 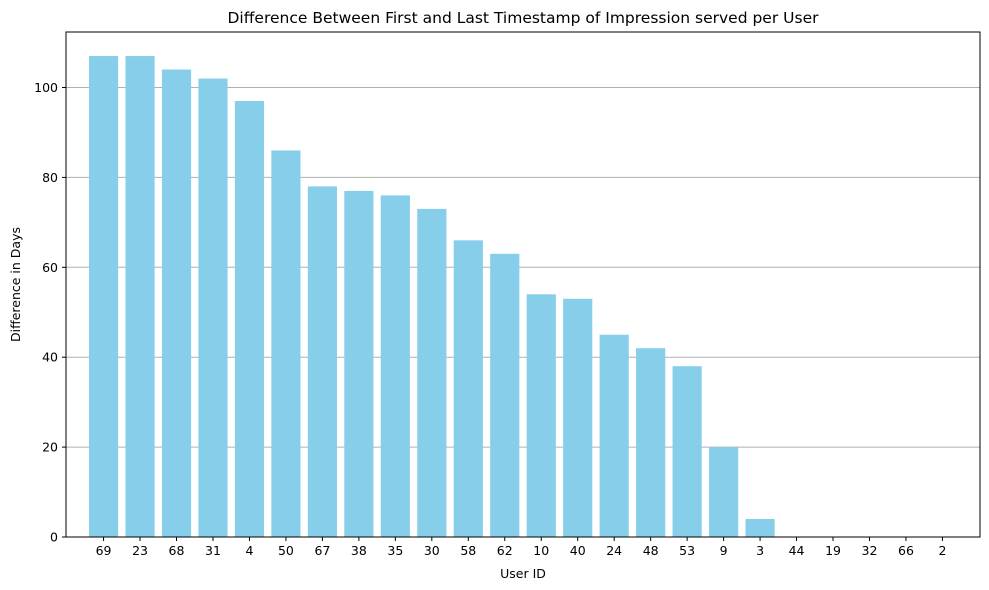 What do you see at coordinates (50, 177) in the screenshot?
I see `y-tick-label: 80` at bounding box center [50, 177].